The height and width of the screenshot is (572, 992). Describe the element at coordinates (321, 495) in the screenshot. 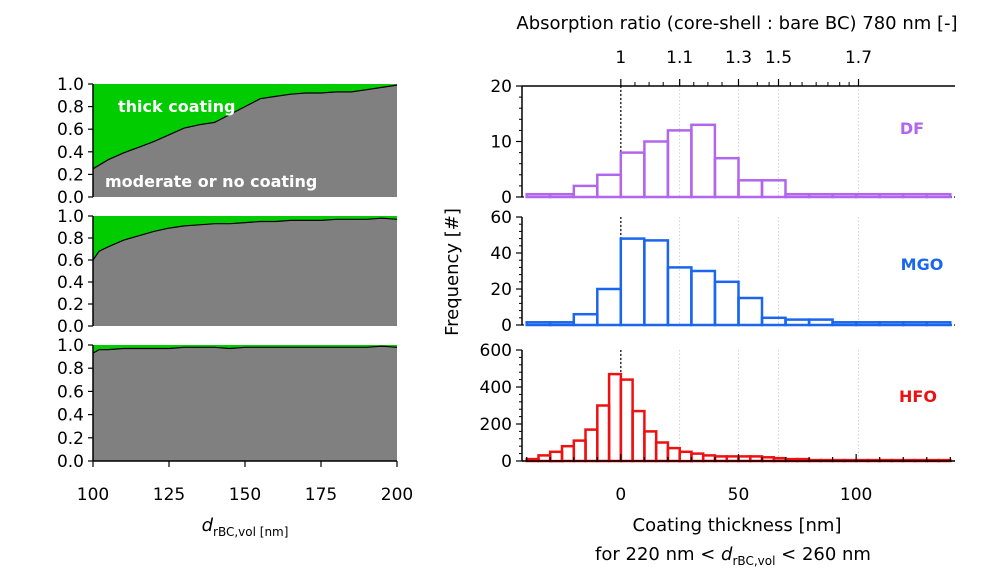

I see `x-tick-label: 175` at that location.